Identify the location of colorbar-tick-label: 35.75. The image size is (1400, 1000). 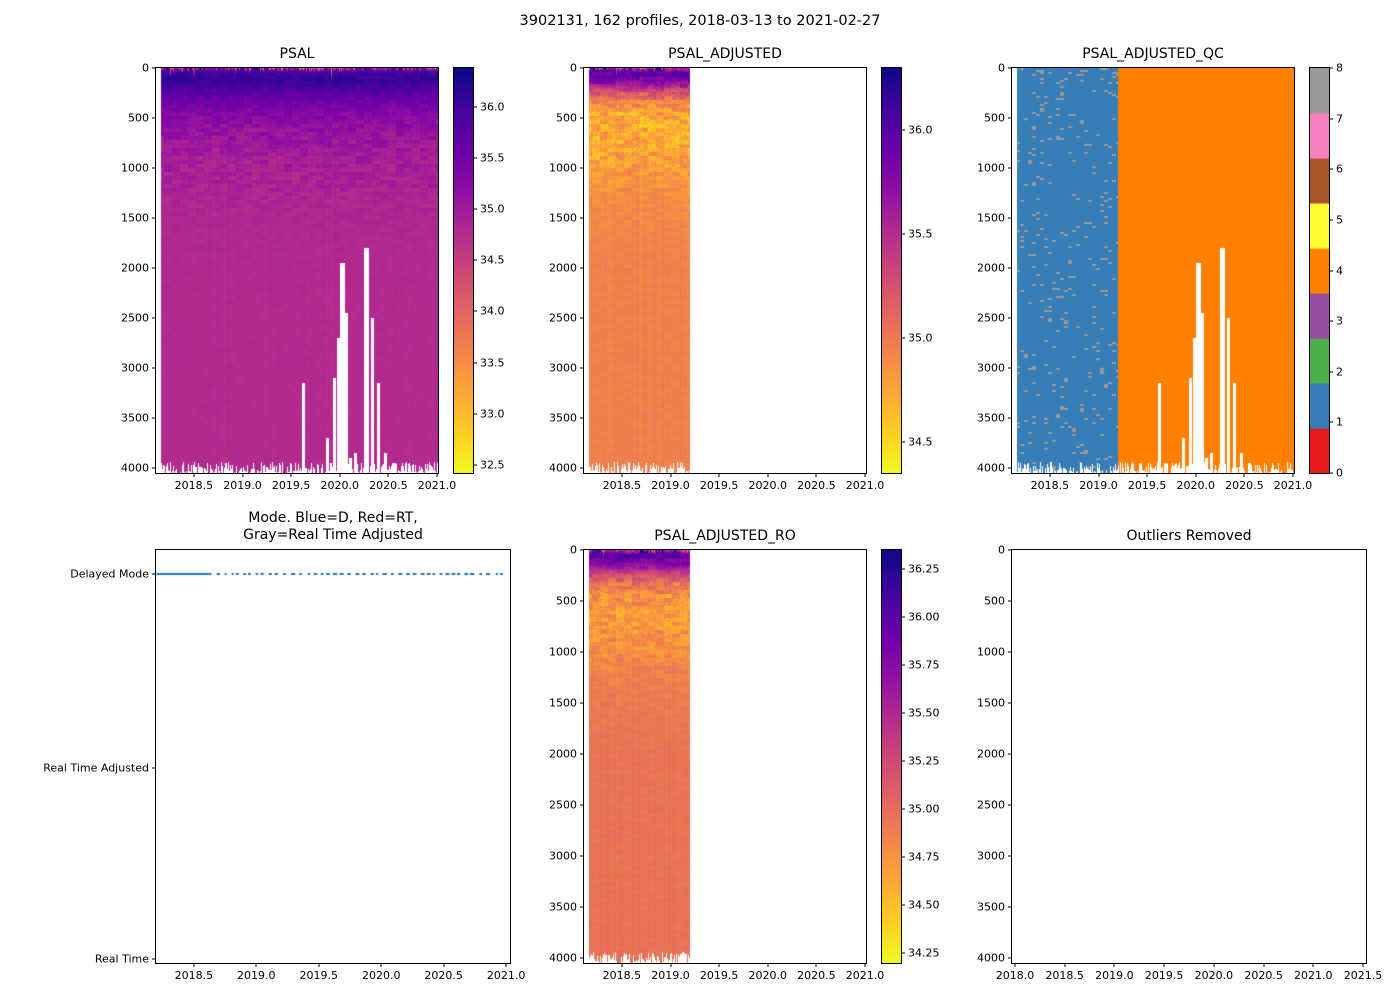
(924, 665).